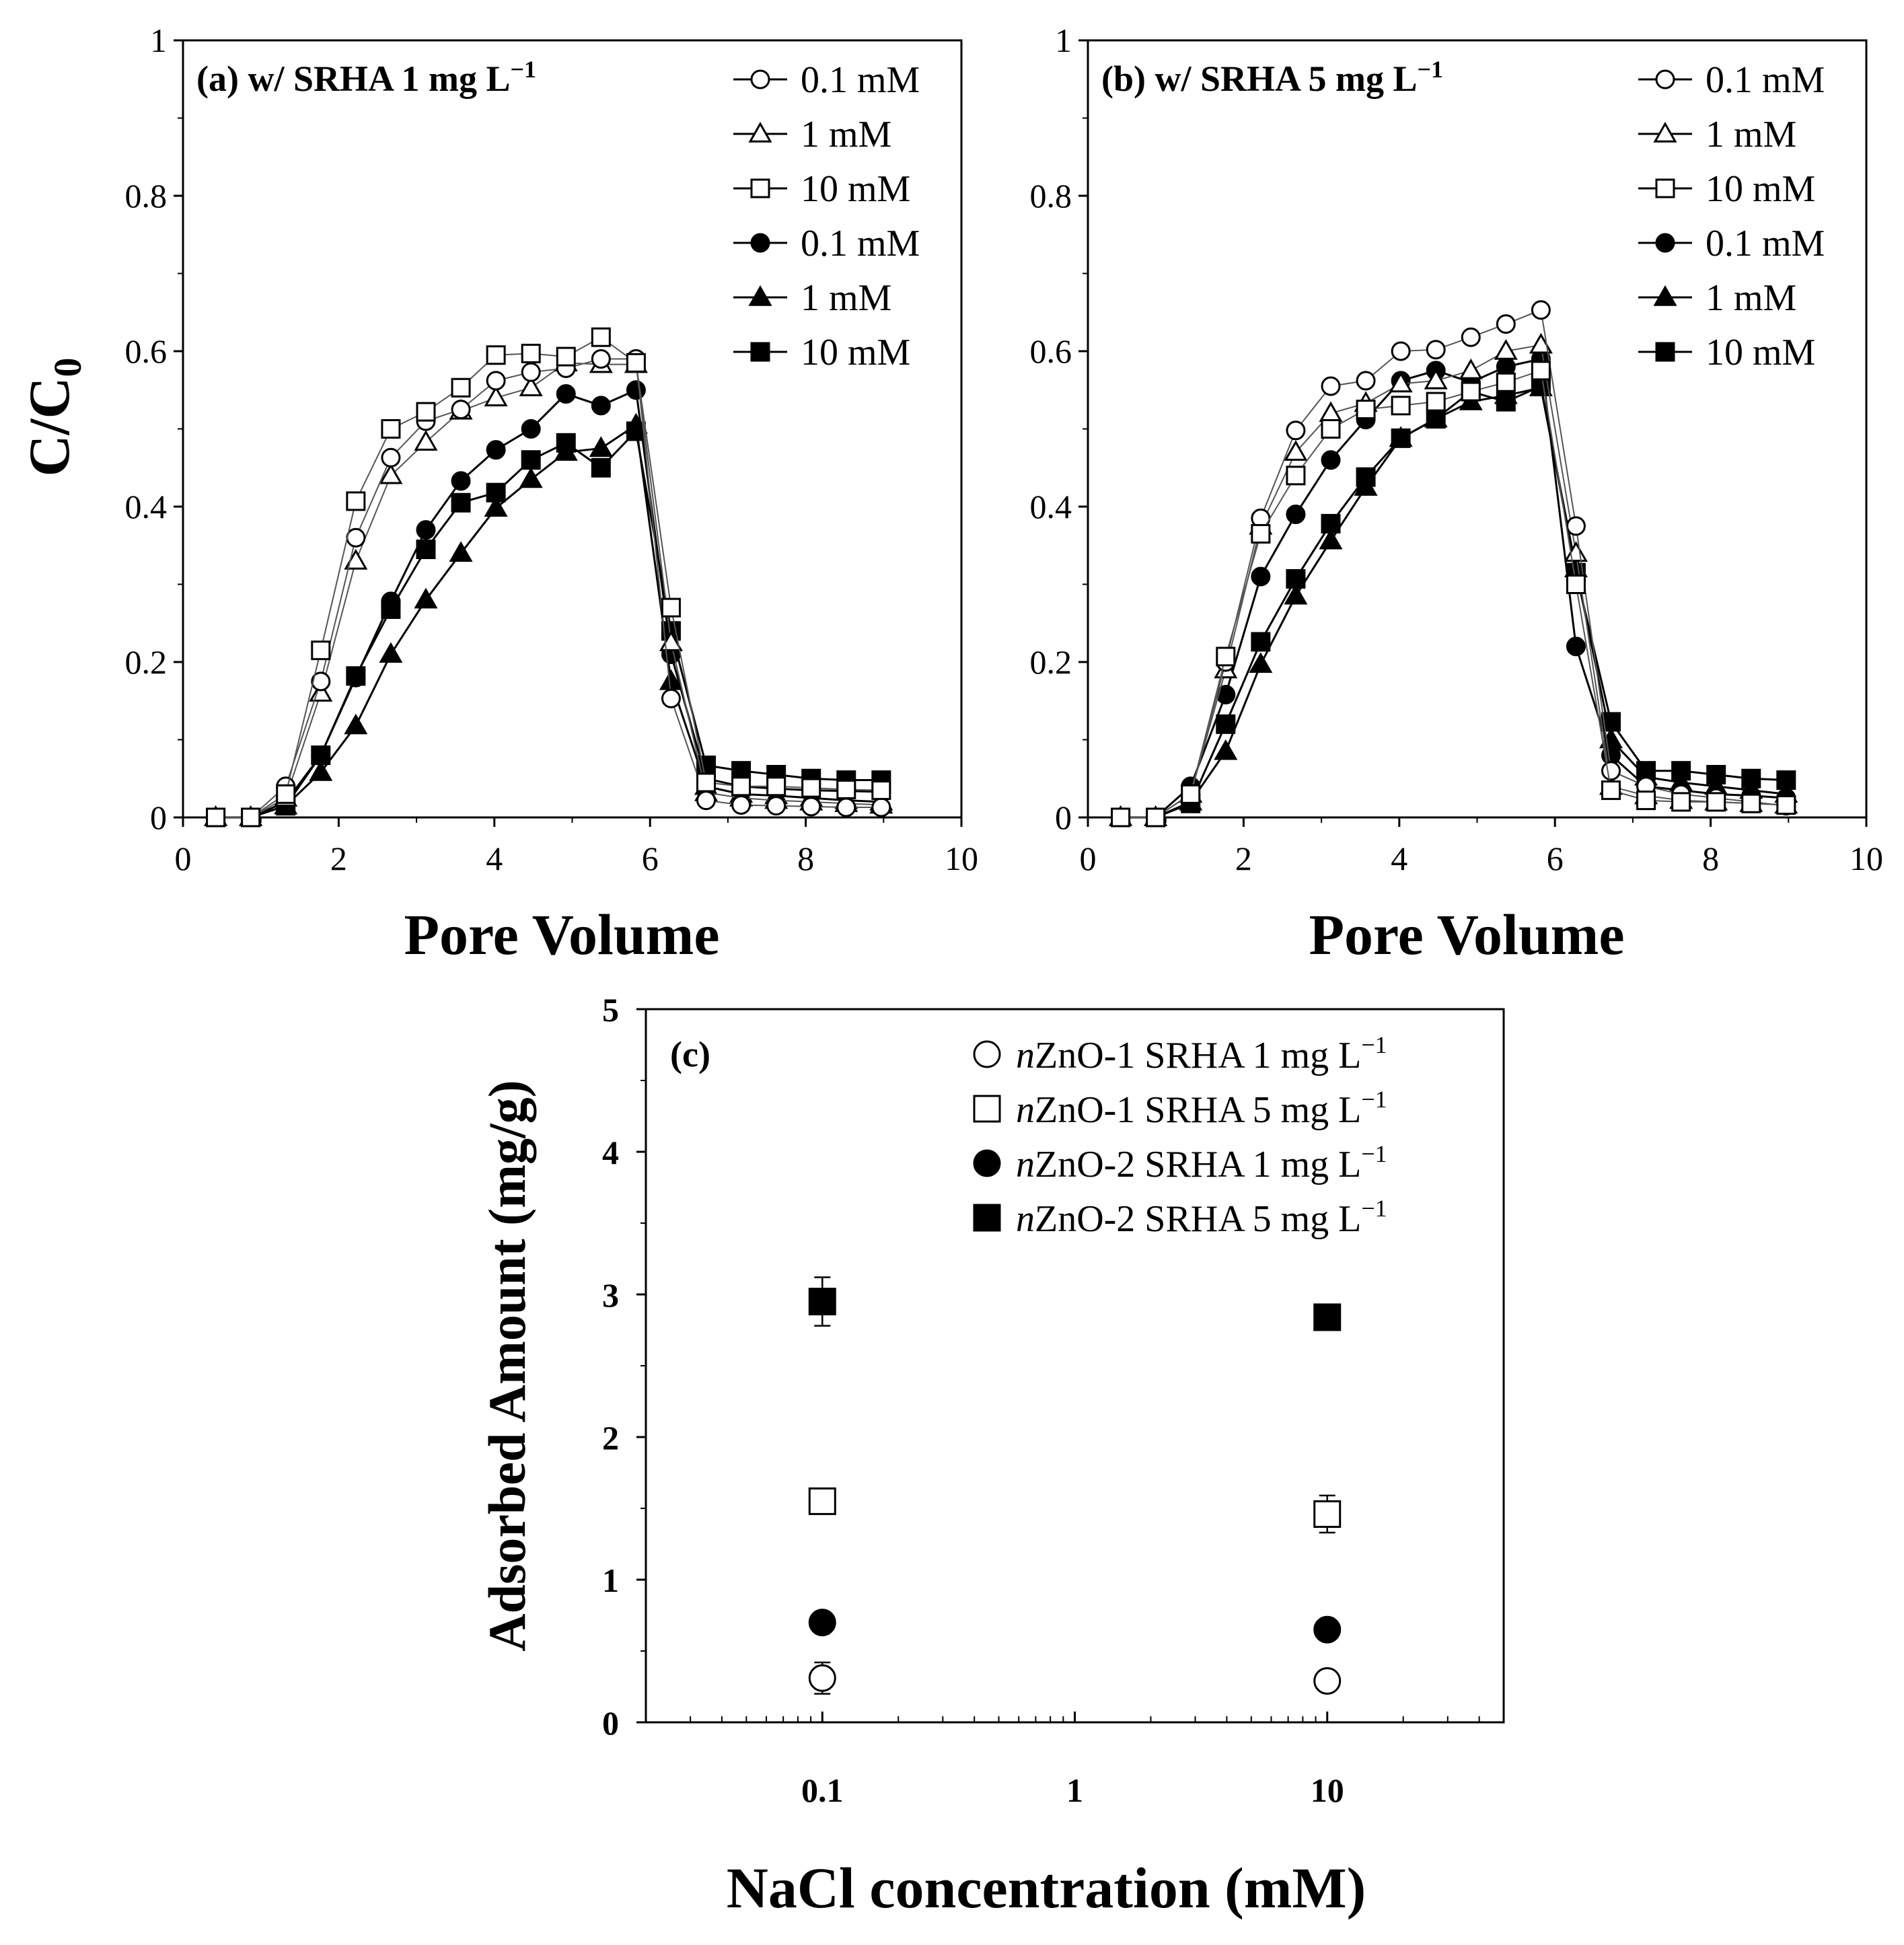  Describe the element at coordinates (507, 1365) in the screenshot. I see `panel-c-y-axis-title: Adsorbed Amount (mg/g)` at that location.